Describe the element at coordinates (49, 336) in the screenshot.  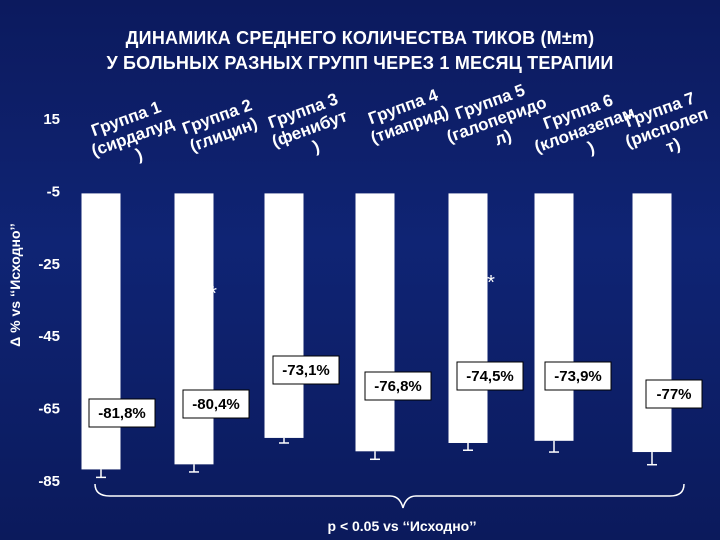
I see `y-tick-label: -45` at that location.